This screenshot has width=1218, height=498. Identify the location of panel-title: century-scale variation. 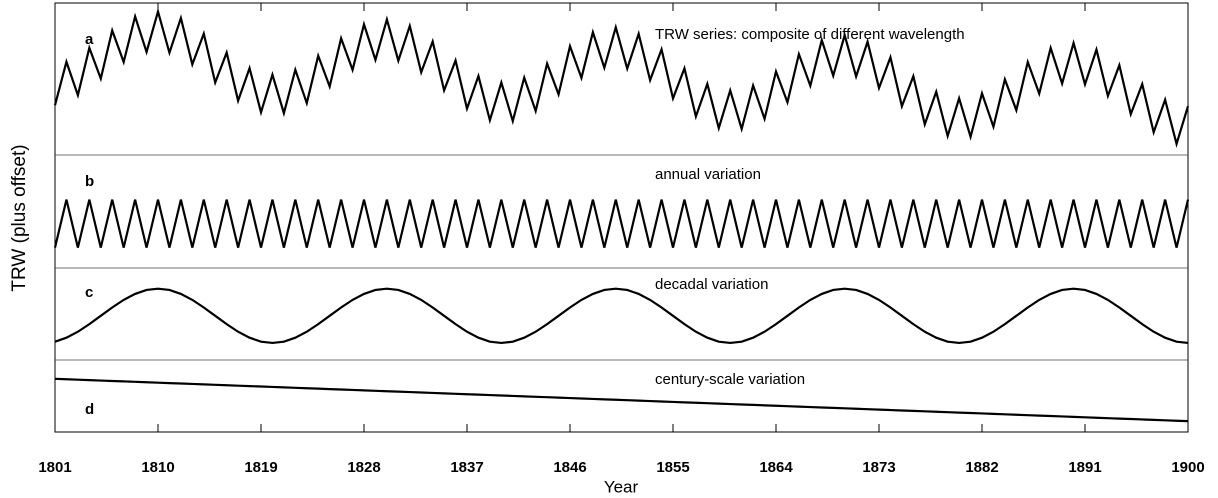
(730, 379).